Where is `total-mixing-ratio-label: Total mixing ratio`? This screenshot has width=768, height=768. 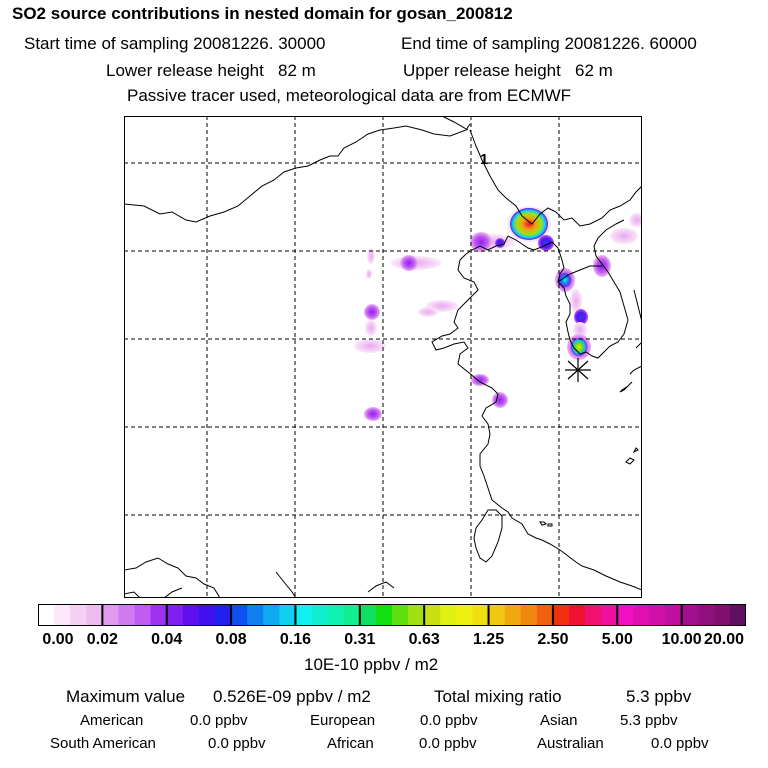
total-mixing-ratio-label: Total mixing ratio is located at coordinates (498, 696).